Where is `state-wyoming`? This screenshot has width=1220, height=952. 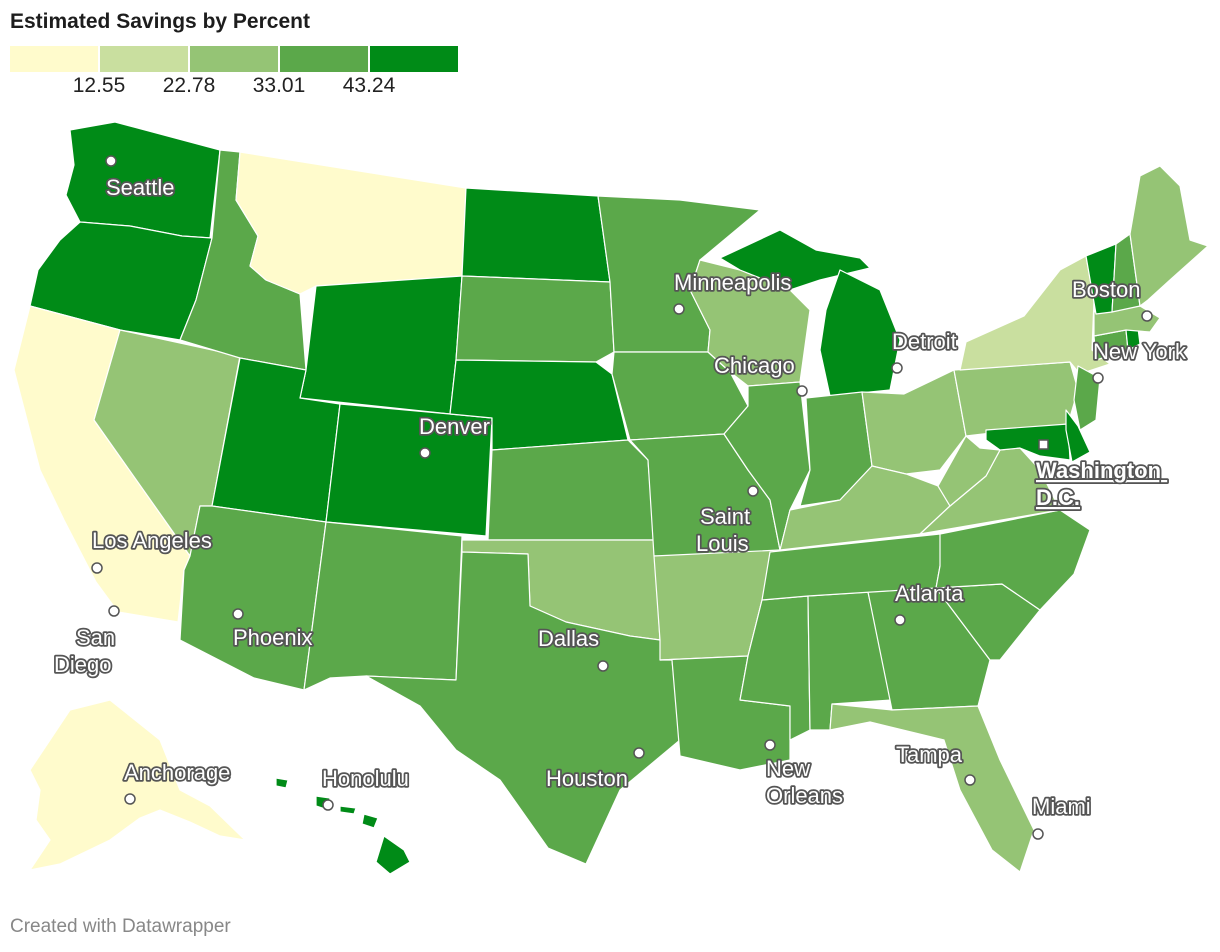 state-wyoming is located at coordinates (381, 345).